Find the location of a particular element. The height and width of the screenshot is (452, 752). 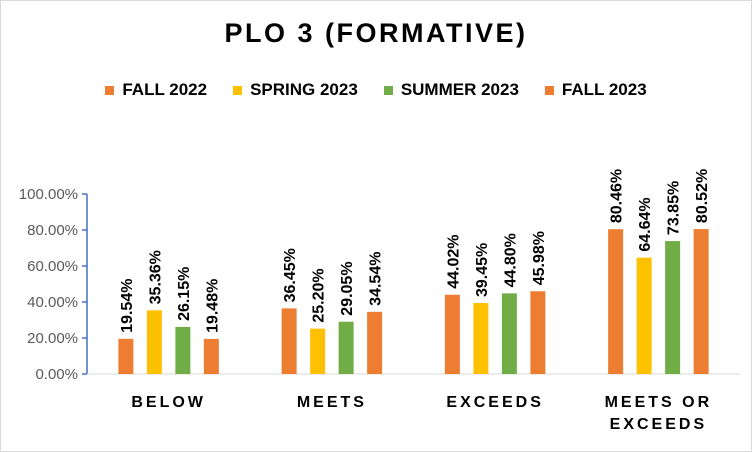

legend-label: SPRING 2023 is located at coordinates (304, 89).